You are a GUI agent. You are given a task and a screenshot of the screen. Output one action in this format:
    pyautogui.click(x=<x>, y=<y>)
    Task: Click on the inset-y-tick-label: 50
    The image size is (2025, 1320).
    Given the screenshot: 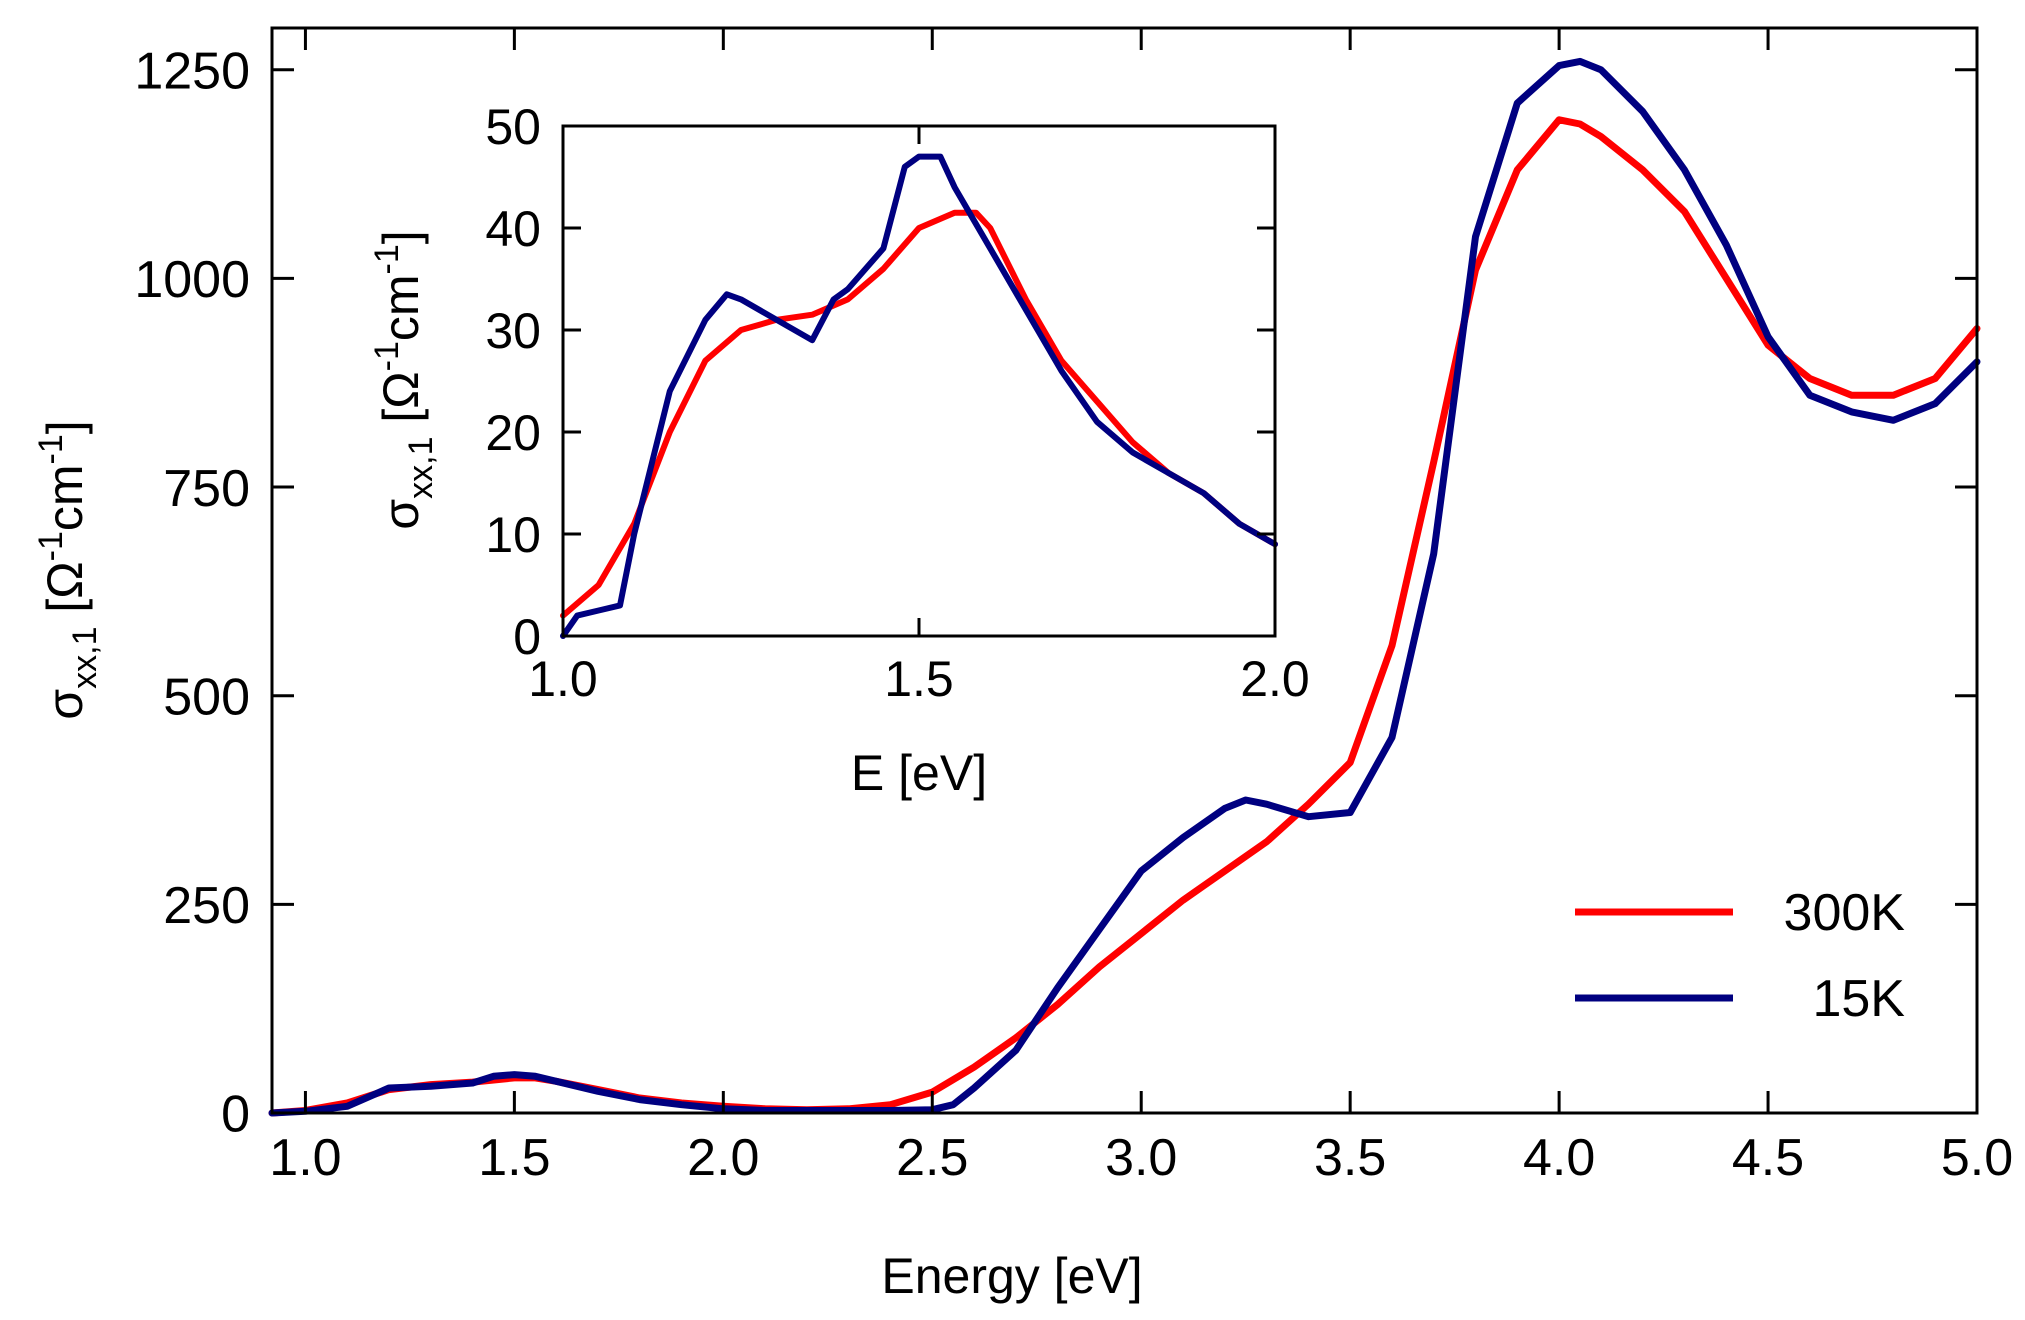 What is the action you would take?
    pyautogui.click(x=513, y=127)
    